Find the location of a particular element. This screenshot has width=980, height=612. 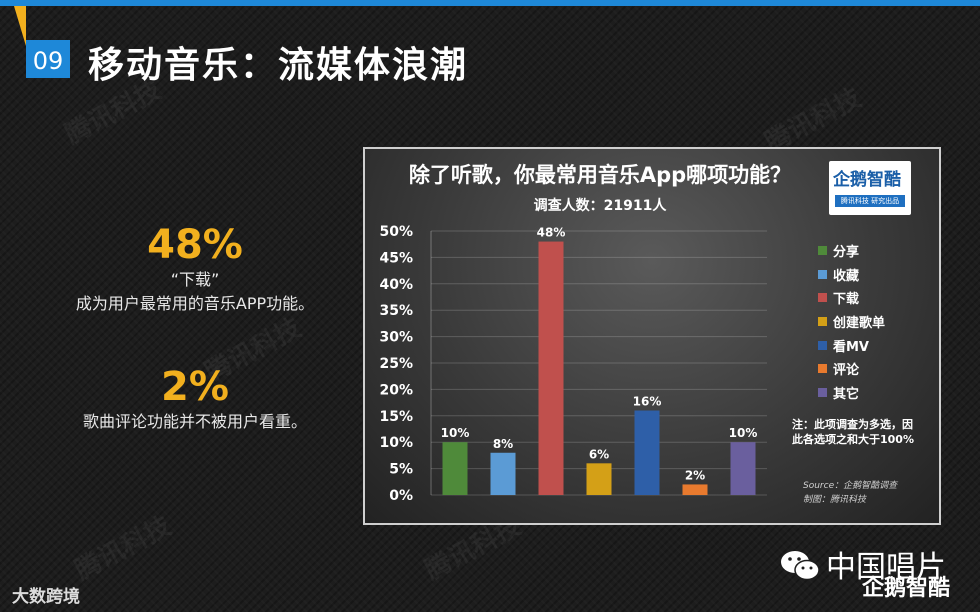

footer-brand-right: 中国唱片 is located at coordinates (886, 567).